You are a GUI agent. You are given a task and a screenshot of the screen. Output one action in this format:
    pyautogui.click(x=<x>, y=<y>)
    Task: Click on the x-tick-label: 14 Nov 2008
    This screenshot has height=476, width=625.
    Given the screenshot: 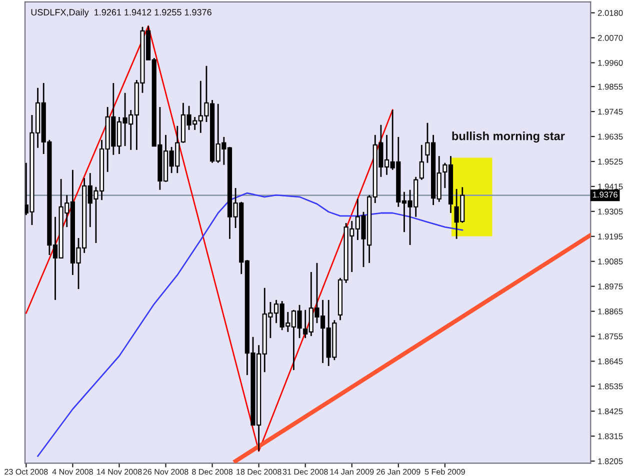 What is the action you would take?
    pyautogui.click(x=119, y=471)
    